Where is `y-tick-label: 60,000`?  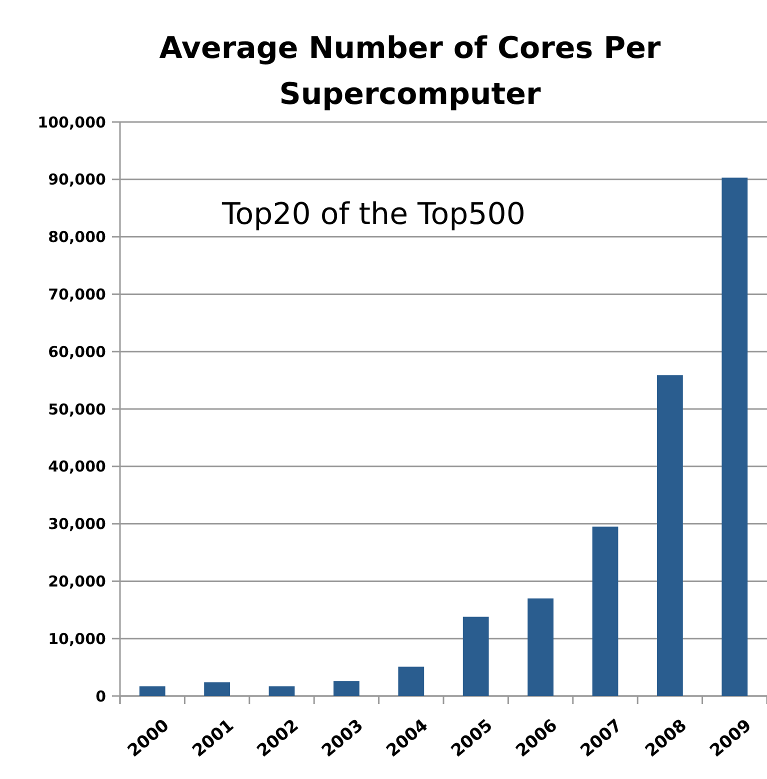
y-tick-label: 60,000 is located at coordinates (77, 351).